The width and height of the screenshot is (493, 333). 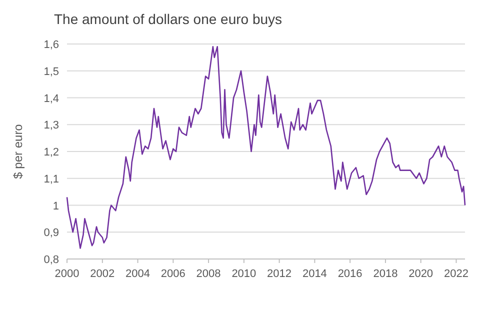 What do you see at coordinates (18, 151) in the screenshot?
I see `y-axis-title: $ per euro` at bounding box center [18, 151].